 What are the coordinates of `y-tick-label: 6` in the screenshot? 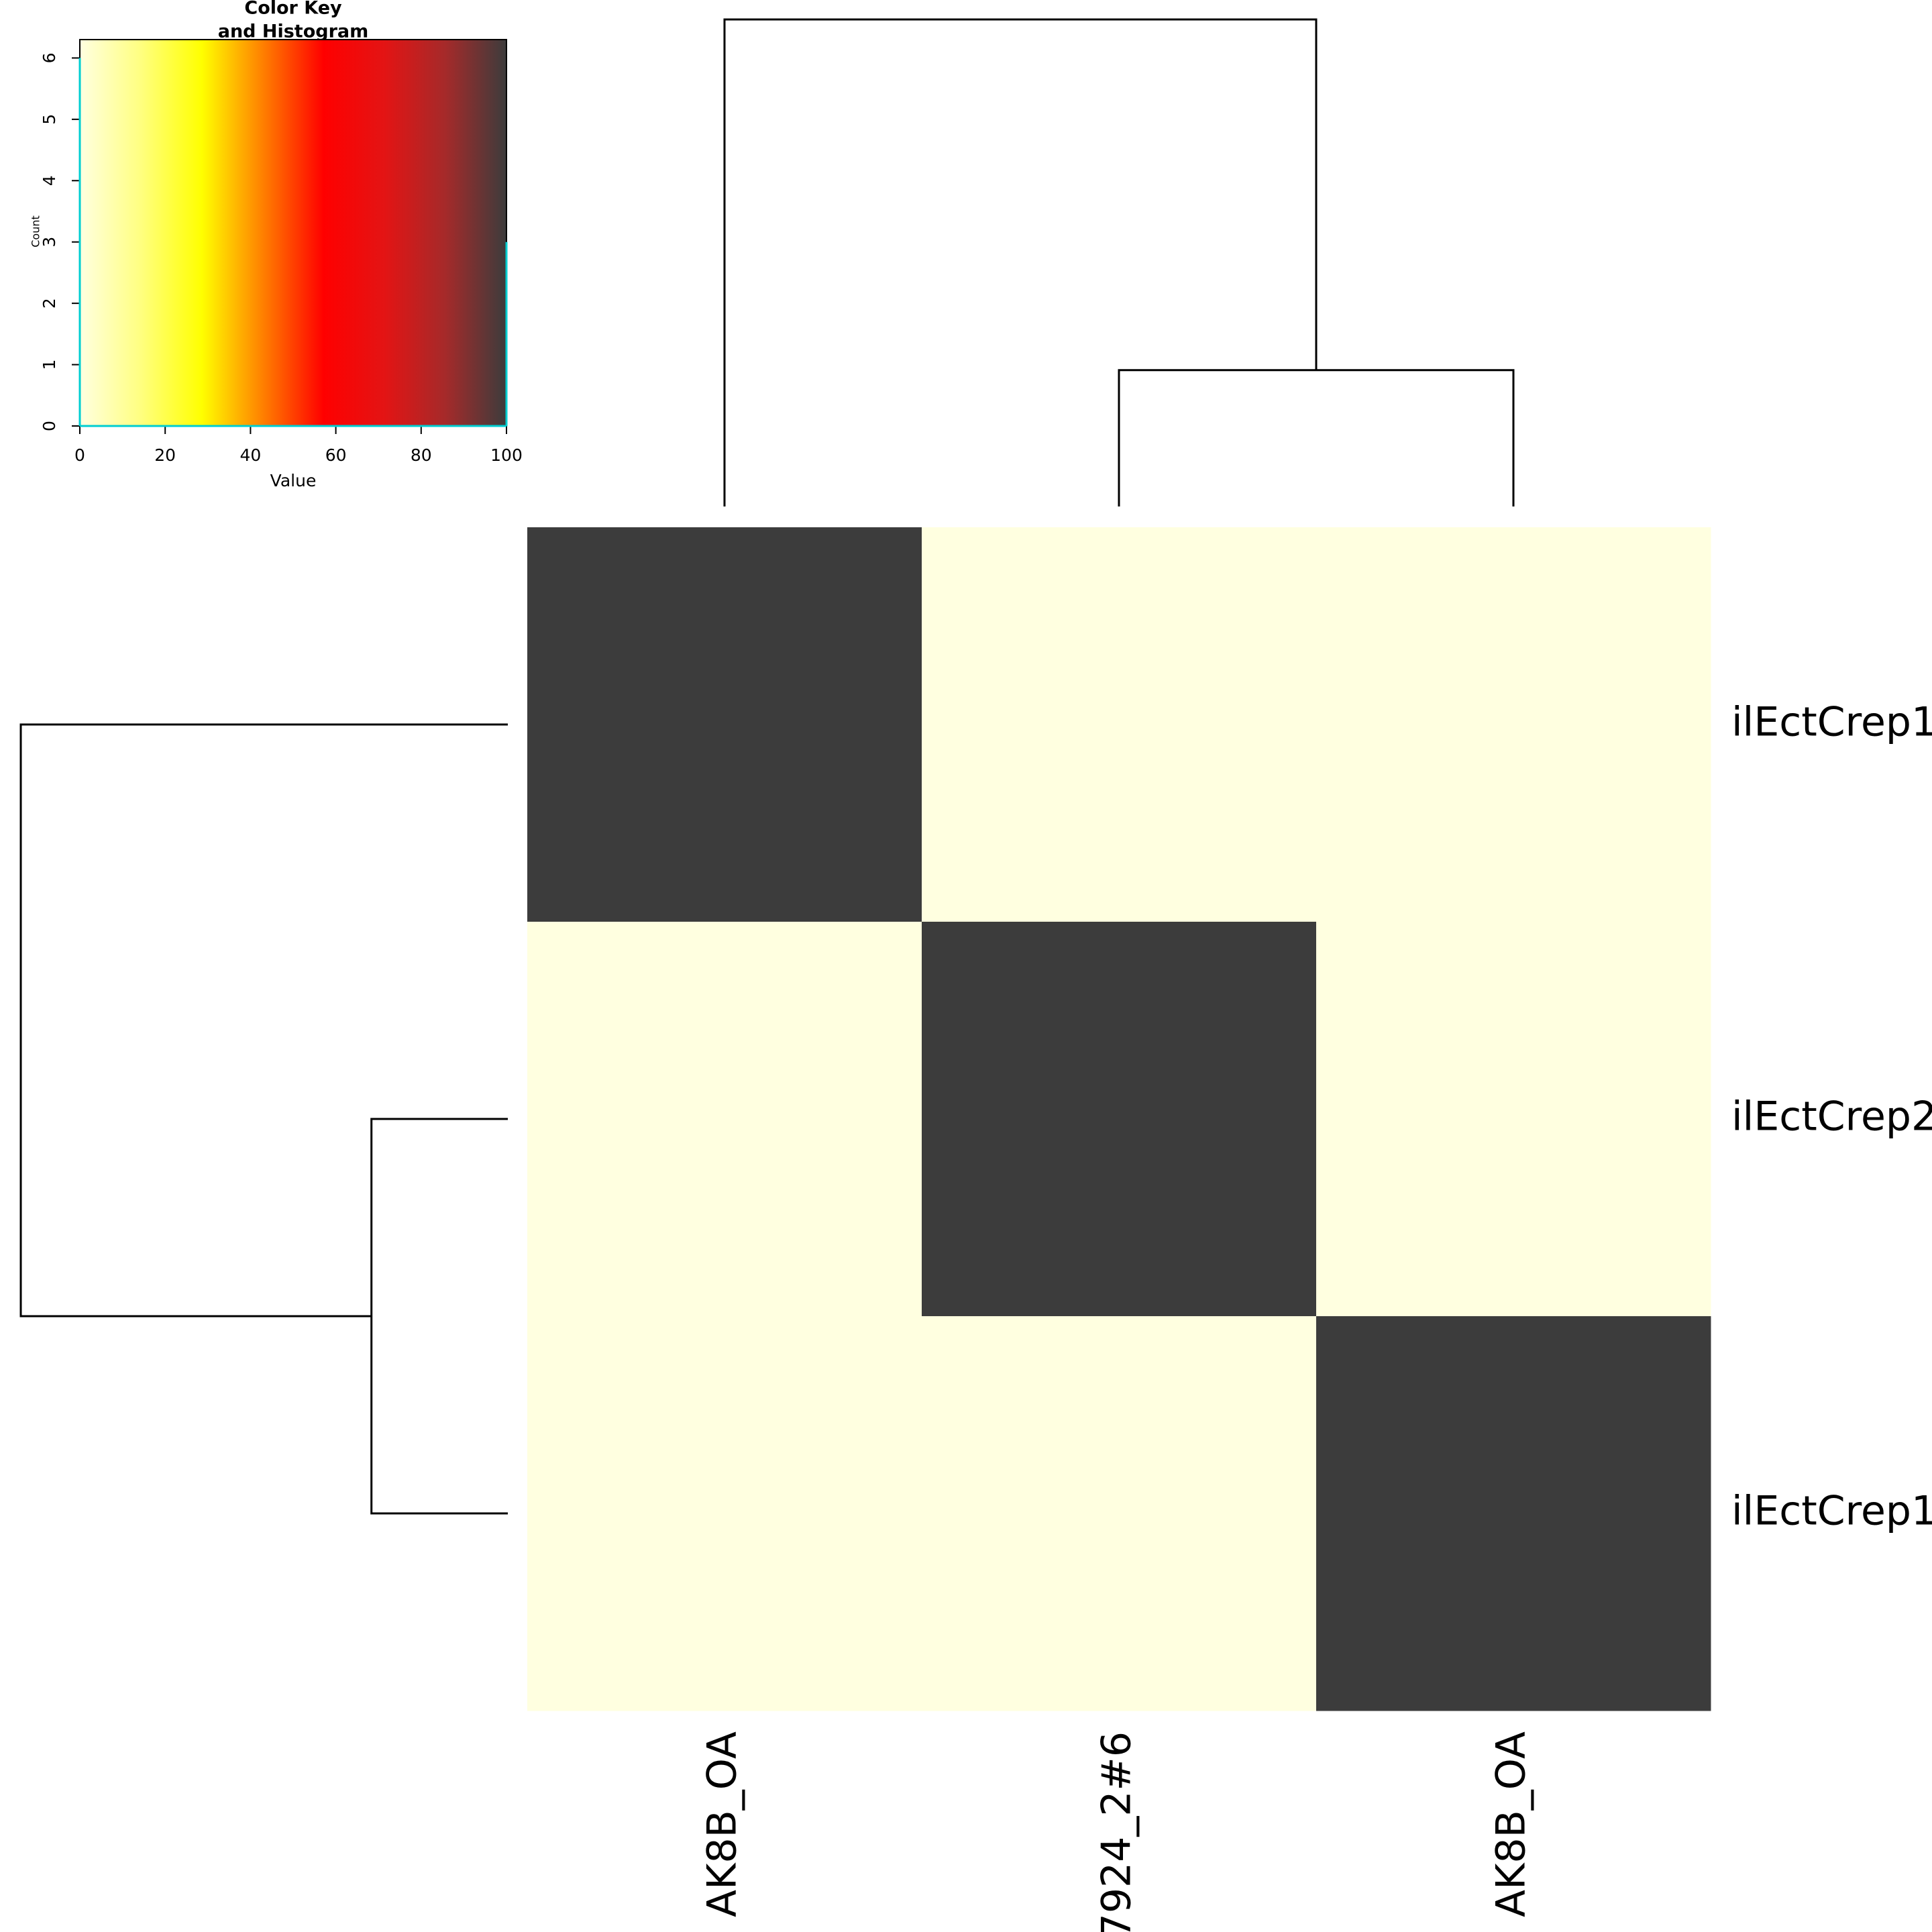 It's located at (49, 57).